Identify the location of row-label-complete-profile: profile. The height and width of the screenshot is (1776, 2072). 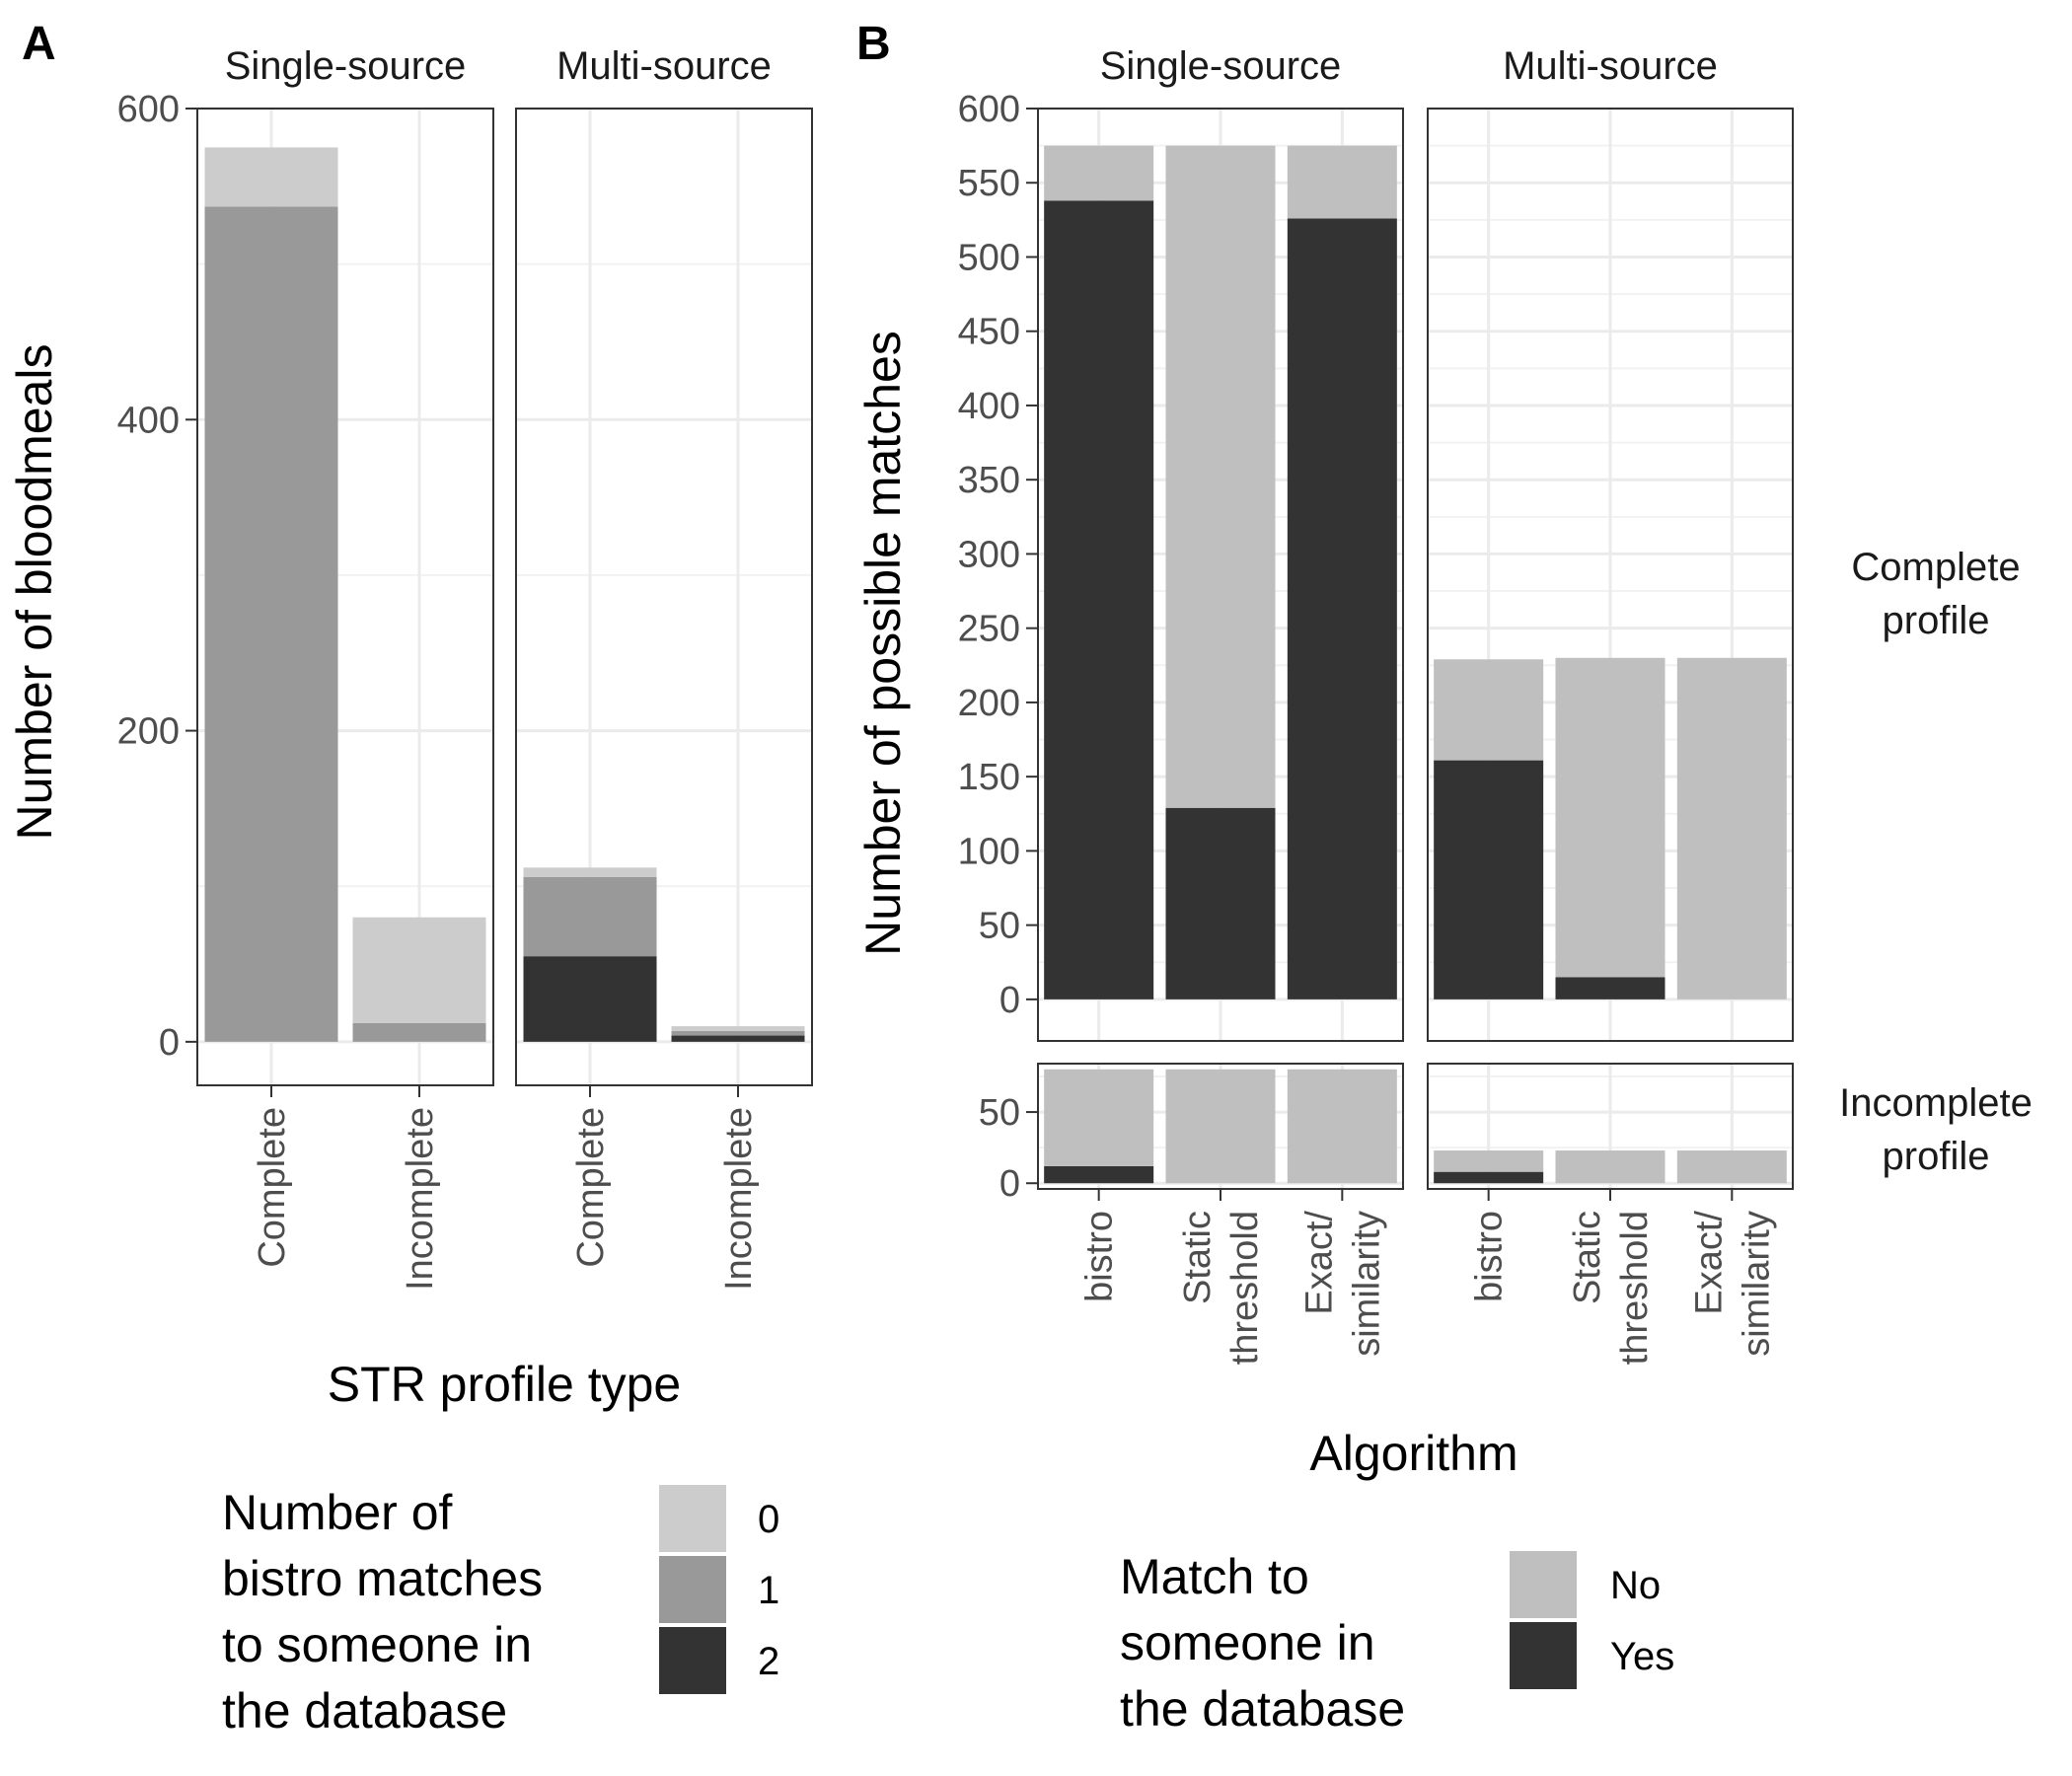
(1937, 621).